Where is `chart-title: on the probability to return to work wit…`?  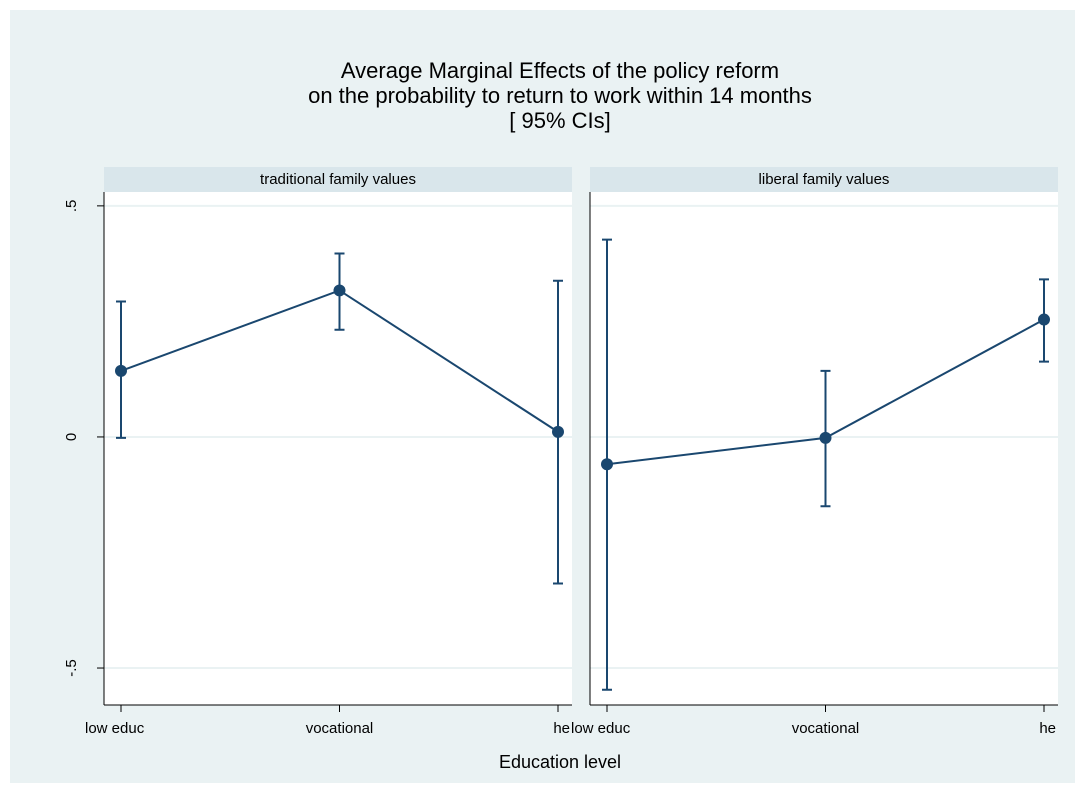
chart-title: on the probability to return to work wit… is located at coordinates (560, 95).